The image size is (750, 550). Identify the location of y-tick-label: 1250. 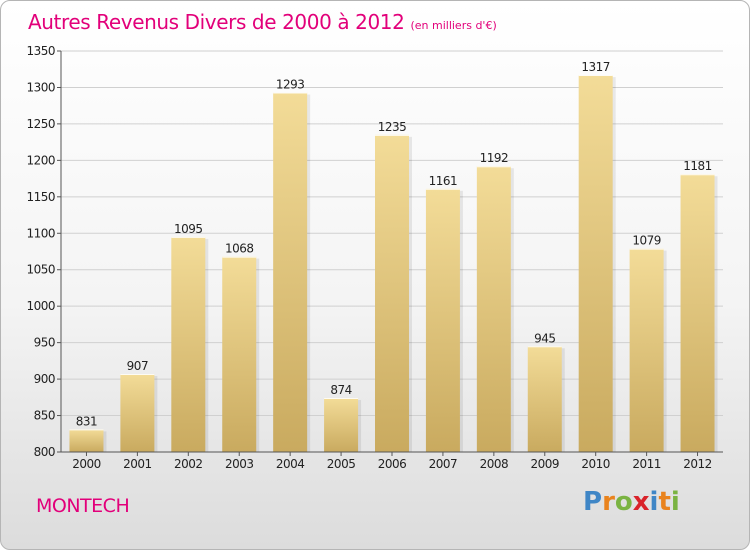
(40, 124).